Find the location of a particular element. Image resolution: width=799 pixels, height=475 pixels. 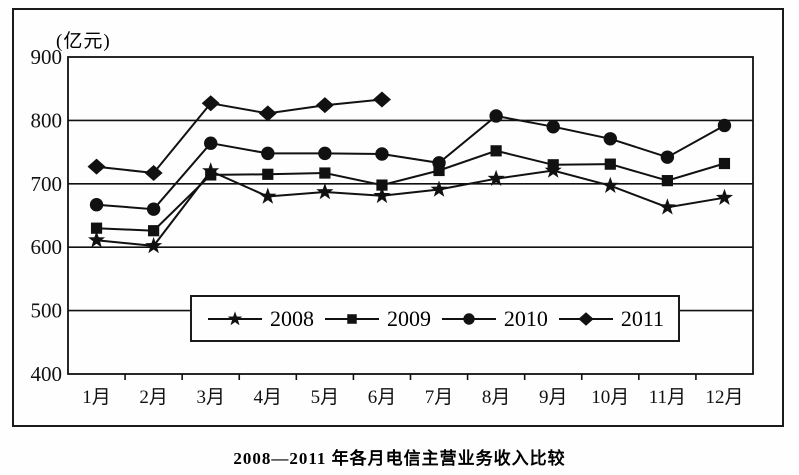

x-tick-label: 9月 is located at coordinates (553, 397).